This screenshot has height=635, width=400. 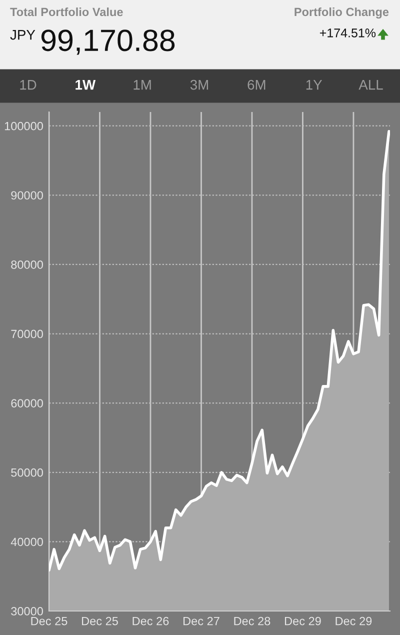 I want to click on text: 1M, so click(x=142, y=85).